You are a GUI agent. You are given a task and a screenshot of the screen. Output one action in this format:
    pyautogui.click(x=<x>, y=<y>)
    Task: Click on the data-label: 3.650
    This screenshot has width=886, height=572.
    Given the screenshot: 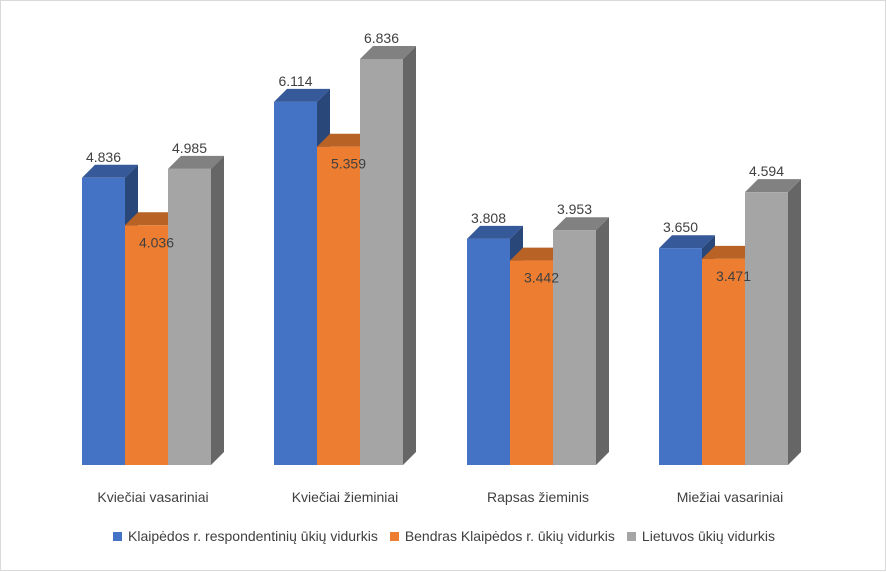 What is the action you would take?
    pyautogui.click(x=680, y=227)
    